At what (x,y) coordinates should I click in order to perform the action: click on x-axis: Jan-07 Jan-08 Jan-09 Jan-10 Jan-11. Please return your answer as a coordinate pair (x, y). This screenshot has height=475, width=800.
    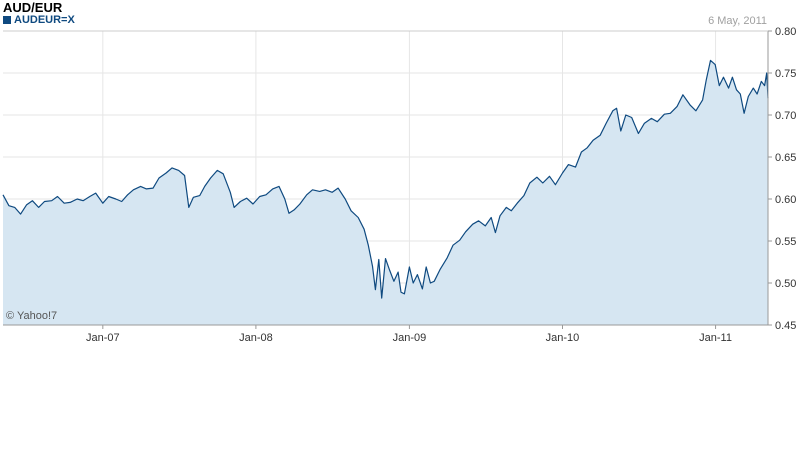
    Looking at the image, I should click on (409, 334).